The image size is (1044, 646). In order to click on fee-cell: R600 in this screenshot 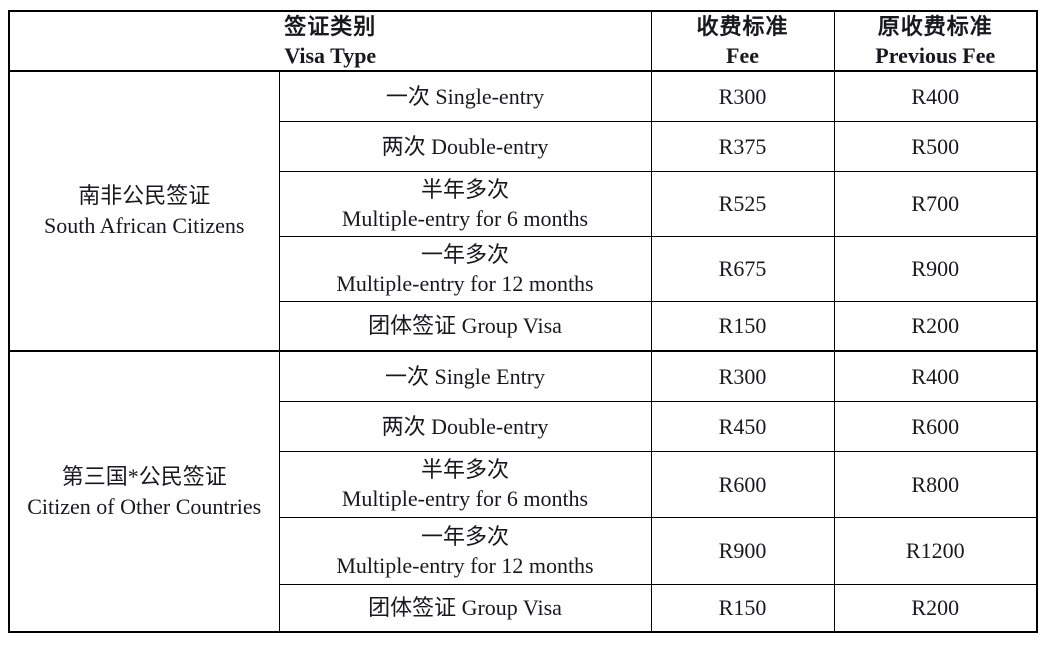, I will do `click(742, 484)`.